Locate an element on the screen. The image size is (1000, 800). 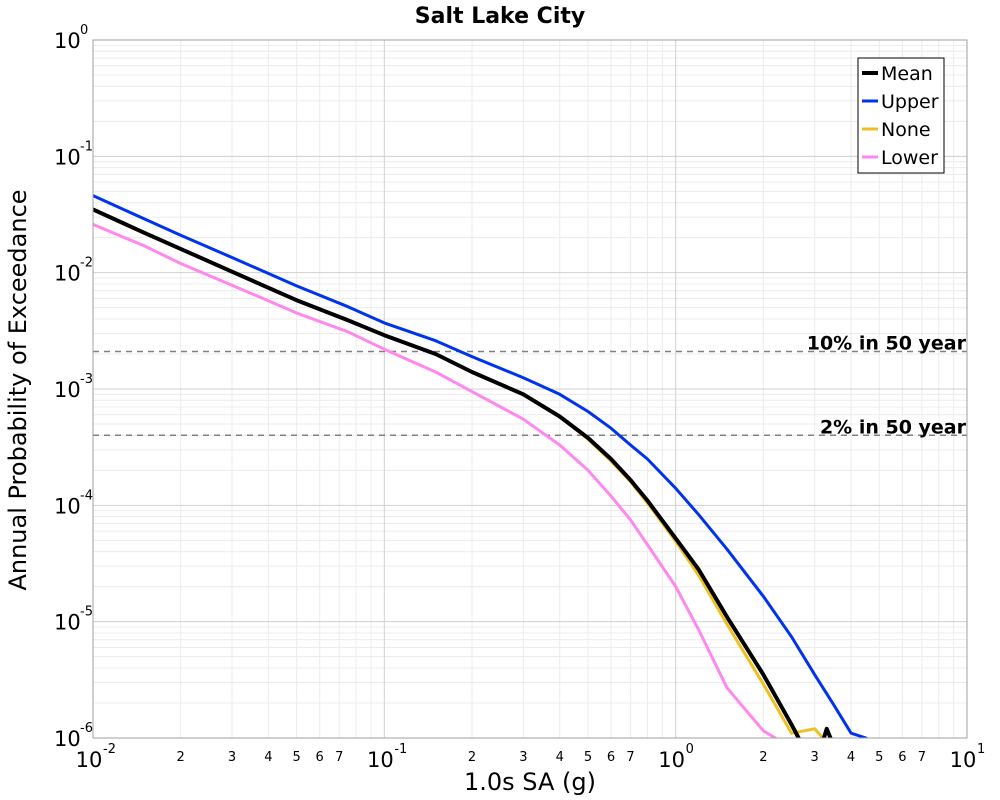
legend-label-mean: Mean is located at coordinates (907, 74).